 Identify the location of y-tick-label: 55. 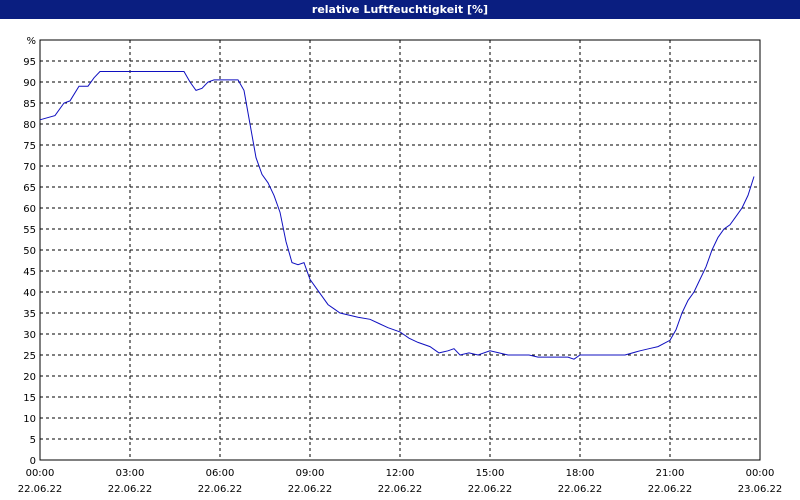
(29, 230).